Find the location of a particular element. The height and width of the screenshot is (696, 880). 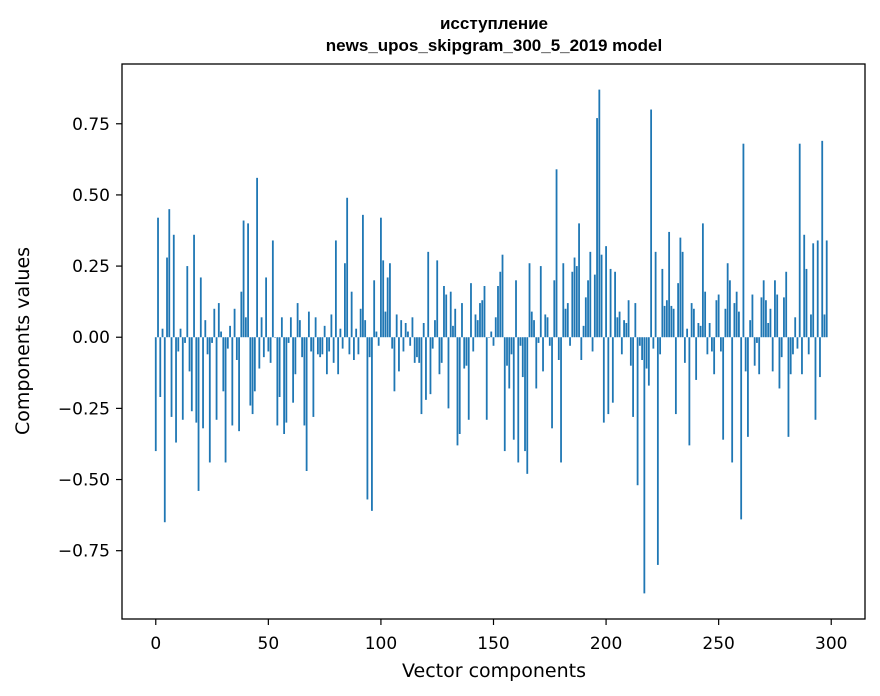

chart-subtitle: news_upos_skipgram_300_5_2019 model is located at coordinates (494, 45).